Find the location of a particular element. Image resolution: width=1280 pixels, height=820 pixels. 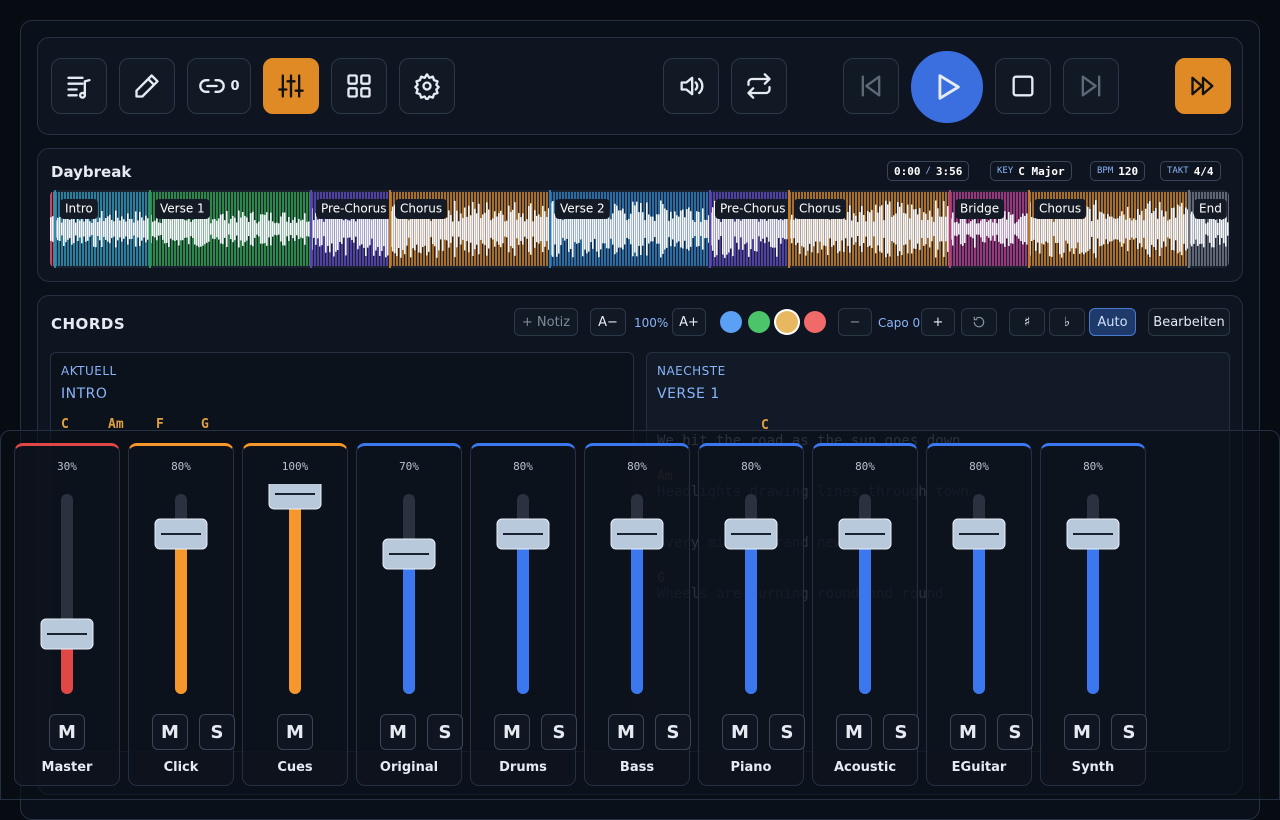

sharp-button: ♯ is located at coordinates (1027, 322).